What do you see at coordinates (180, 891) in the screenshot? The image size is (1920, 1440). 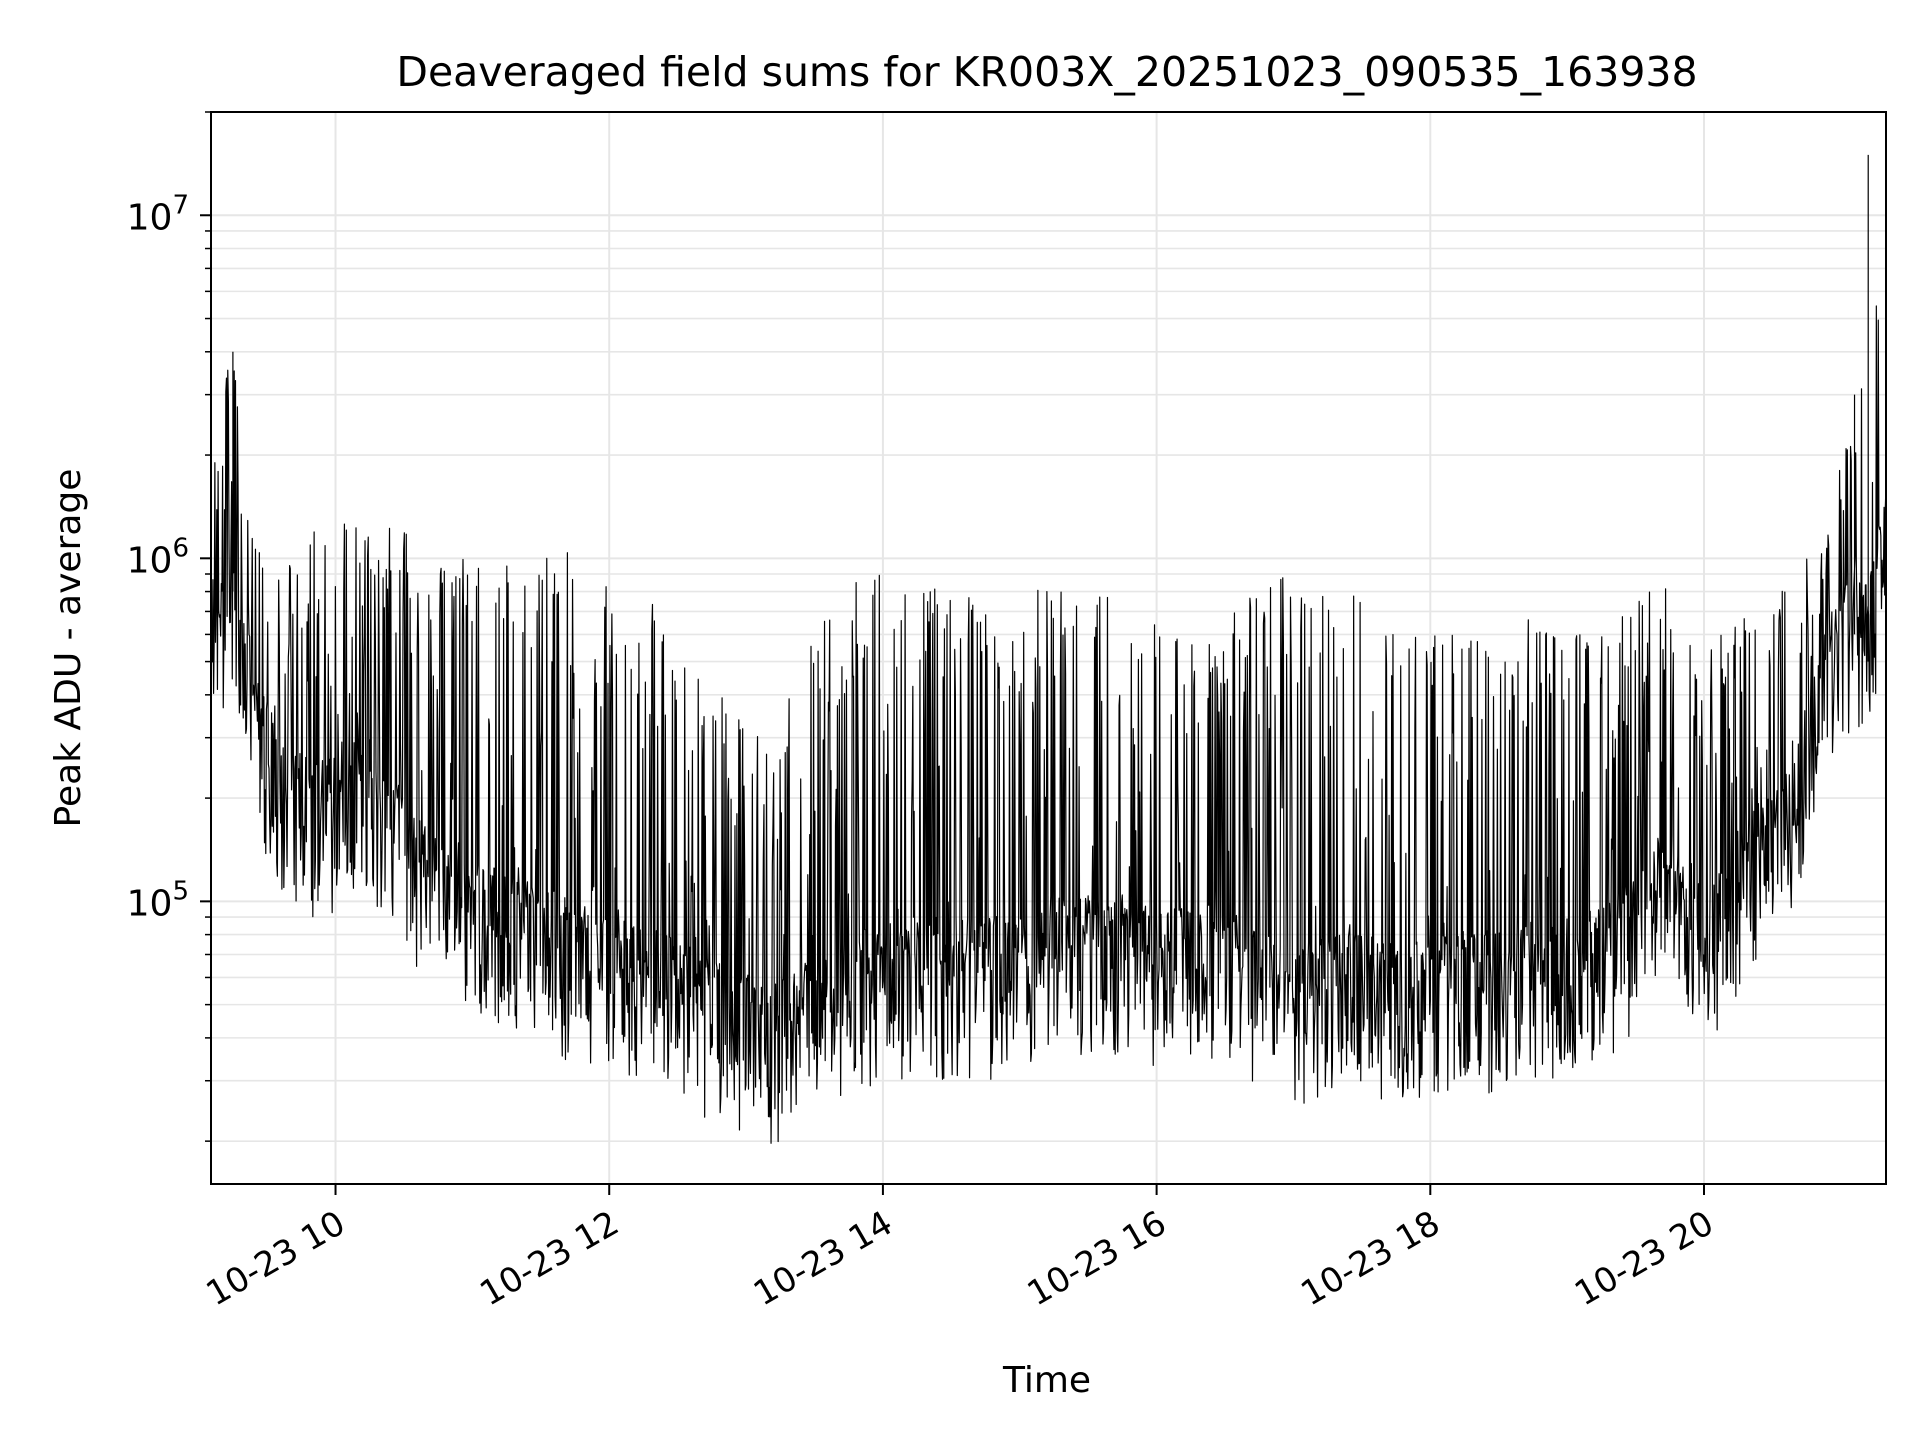 I see `y-tick-label-exponent: 5` at bounding box center [180, 891].